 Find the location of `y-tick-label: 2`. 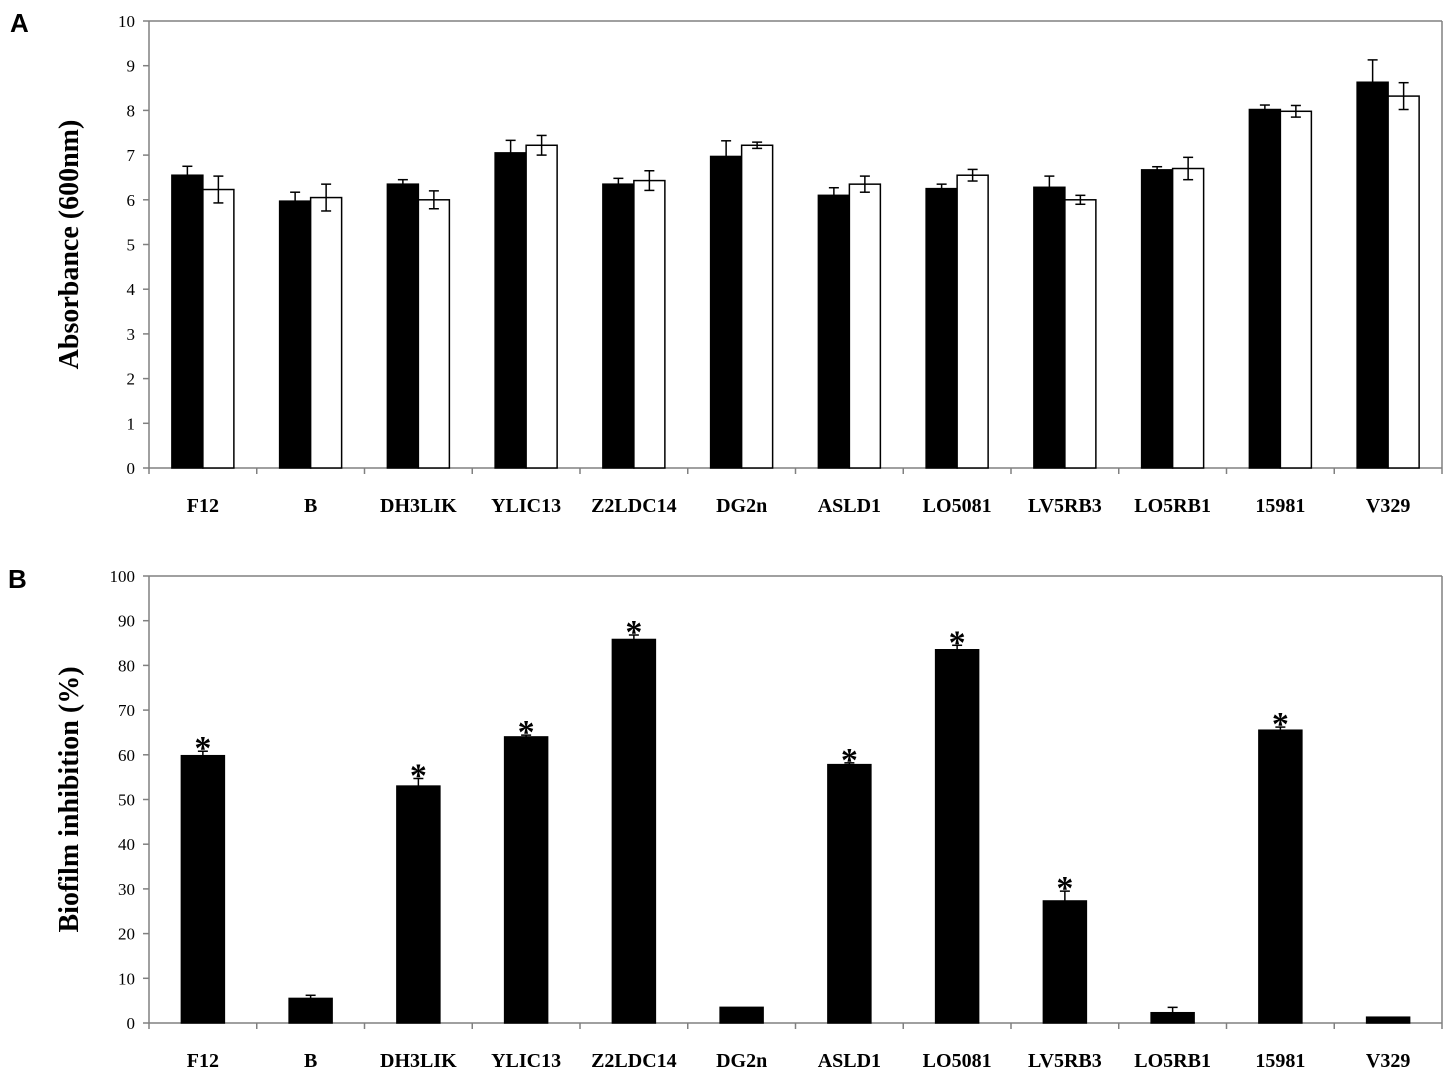

y-tick-label: 2 is located at coordinates (131, 379).